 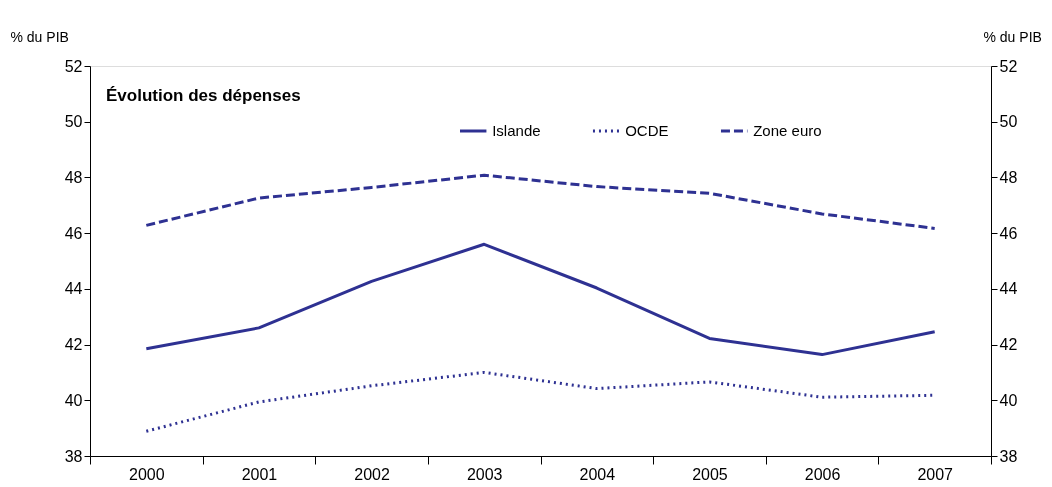 I want to click on legend-label: Islande, so click(x=516, y=130).